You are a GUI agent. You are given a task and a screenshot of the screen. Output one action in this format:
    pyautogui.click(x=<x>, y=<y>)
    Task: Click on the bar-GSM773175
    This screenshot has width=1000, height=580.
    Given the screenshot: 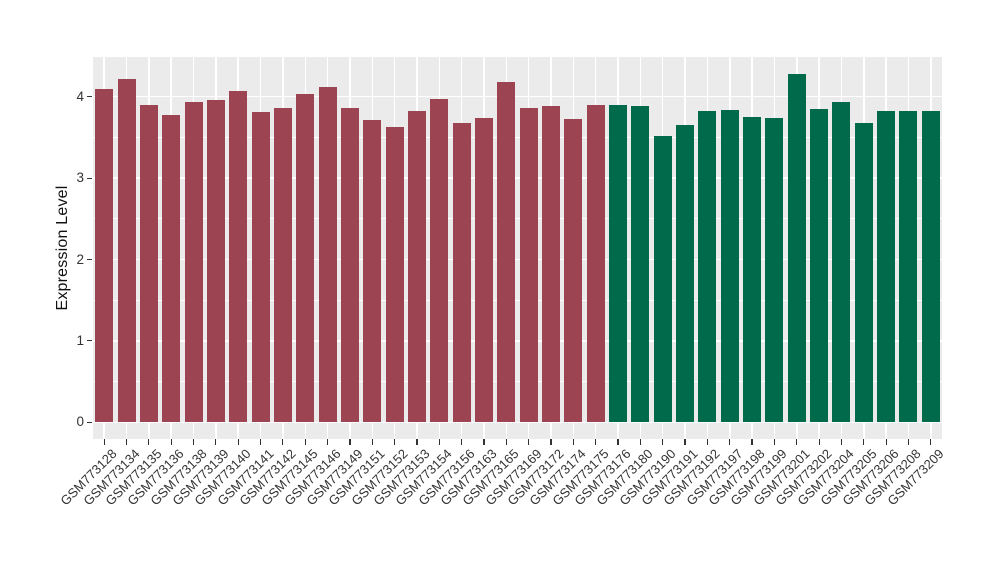 What is the action you would take?
    pyautogui.click(x=595, y=263)
    